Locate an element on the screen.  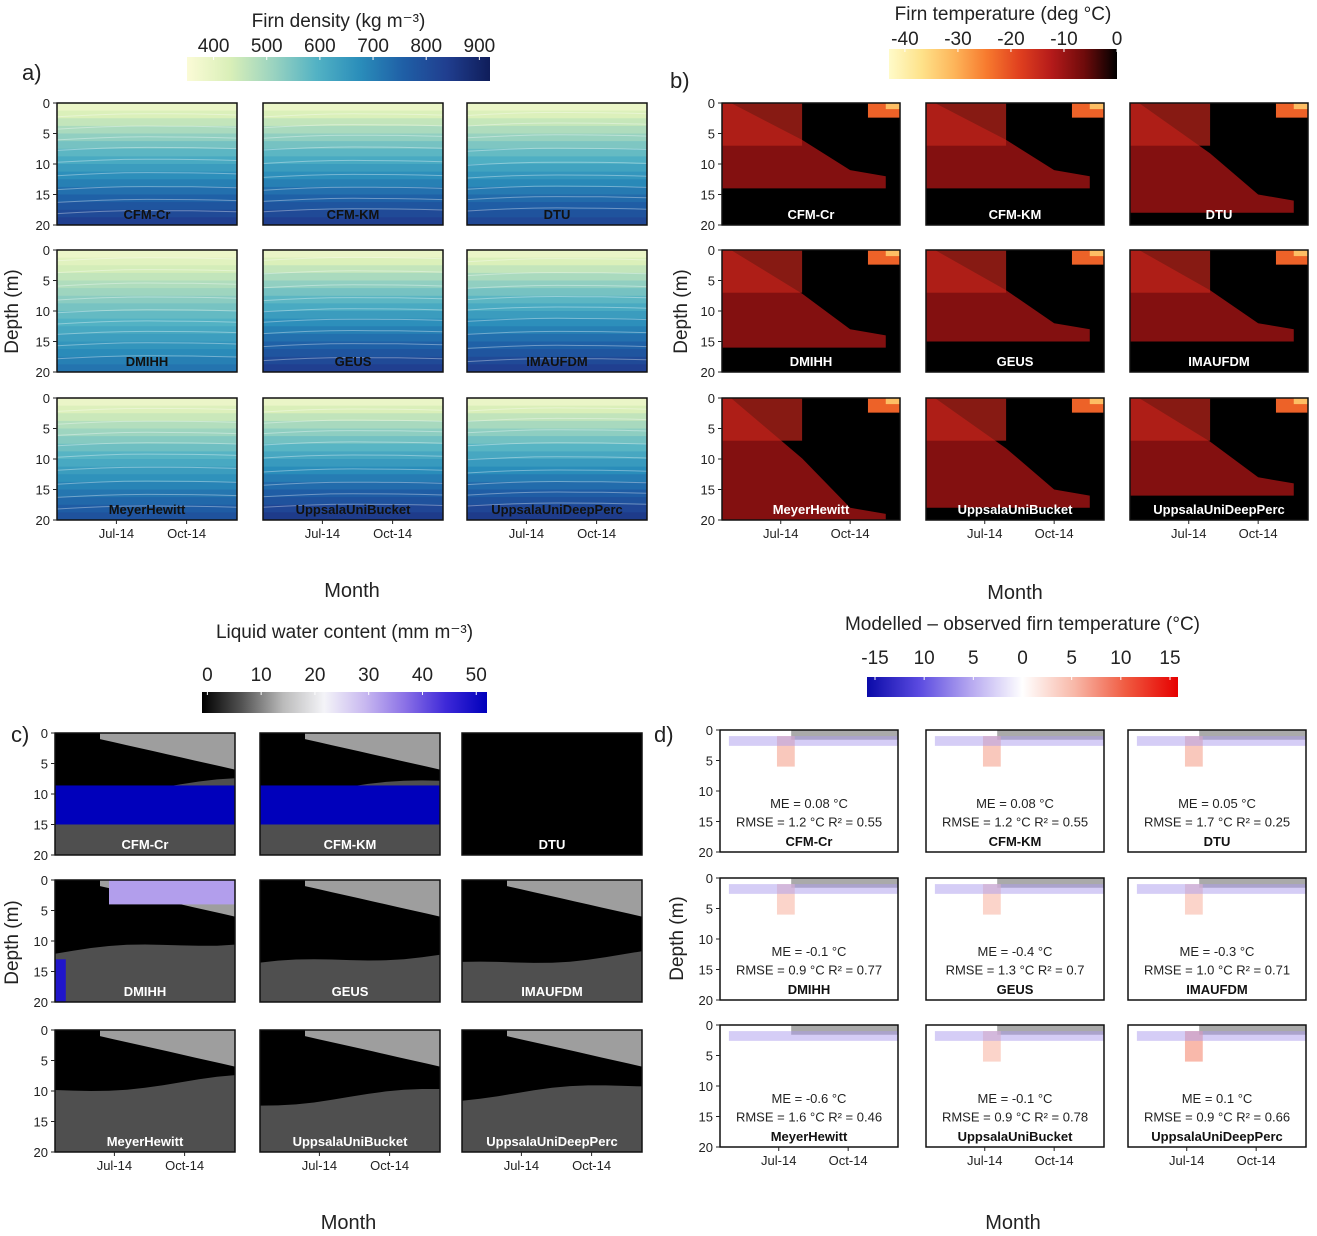
no-data-region is located at coordinates (844, 1030).